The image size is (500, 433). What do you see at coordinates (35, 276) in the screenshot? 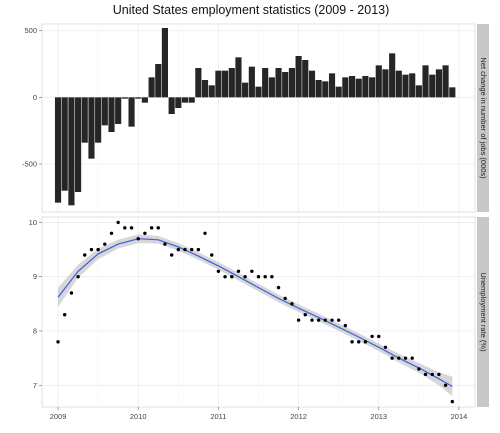
I see `y-tick-label: 9` at bounding box center [35, 276].